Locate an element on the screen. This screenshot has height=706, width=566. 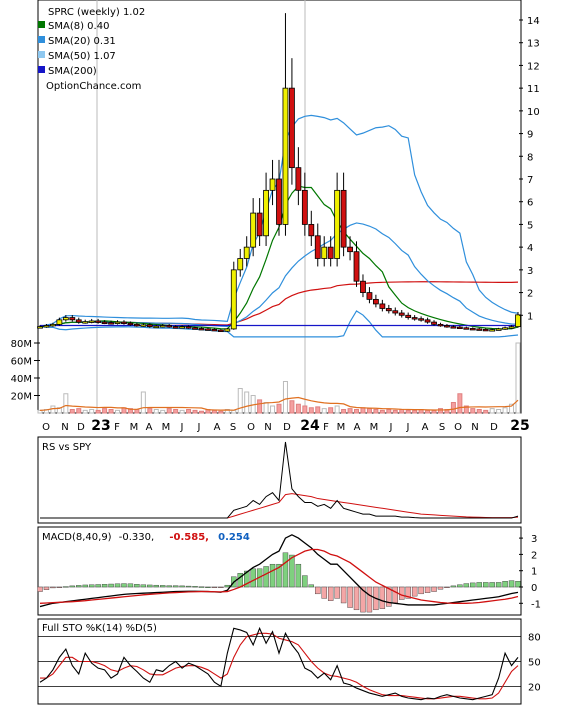
x-axis-label: O is located at coordinates (251, 427).